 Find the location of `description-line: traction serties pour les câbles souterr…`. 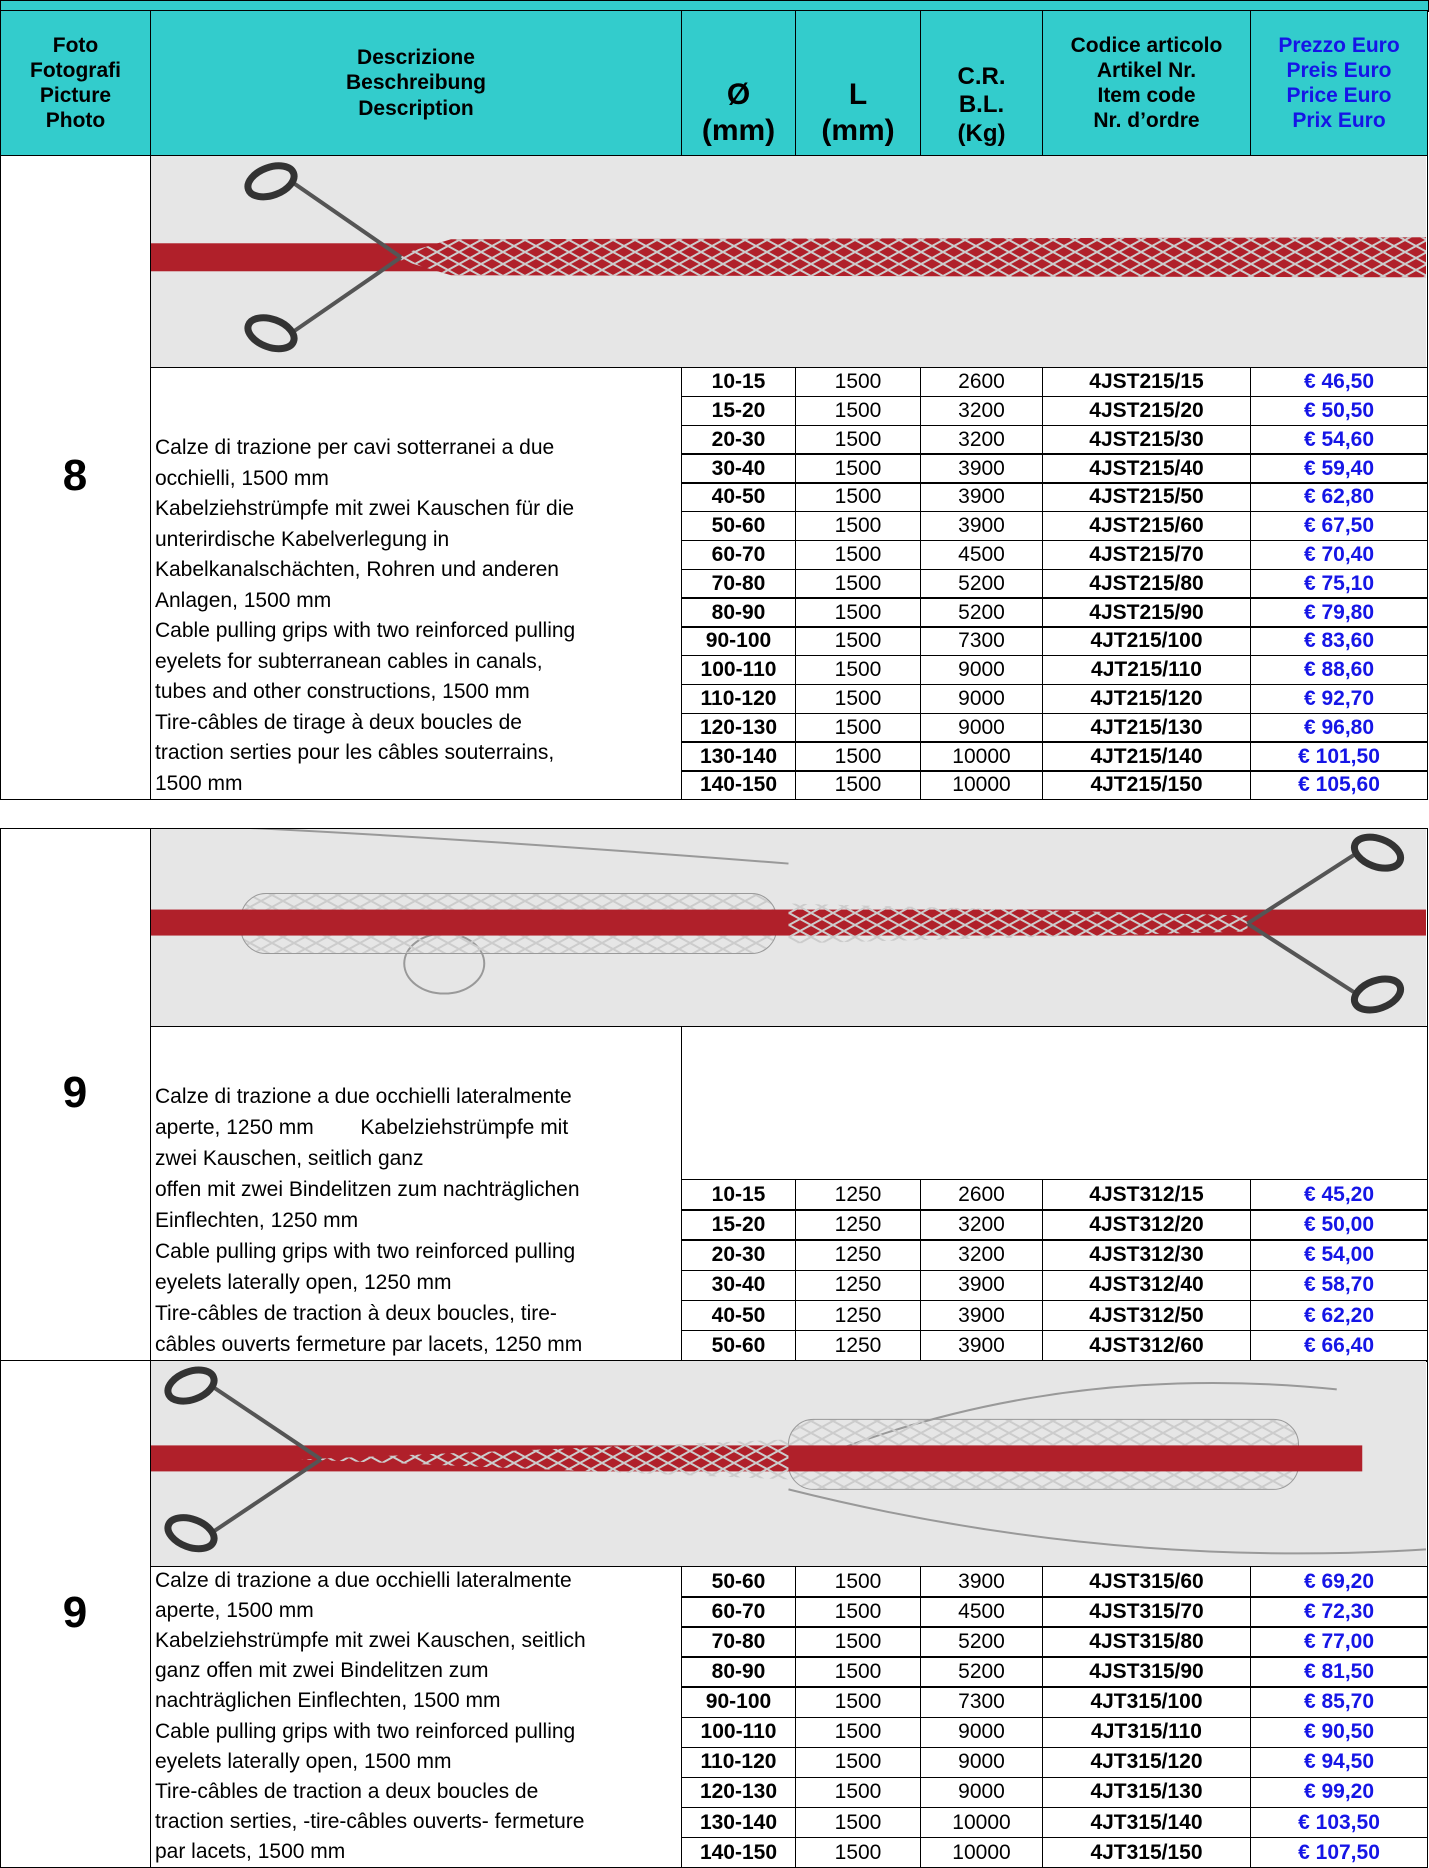

description-line: traction serties pour les câbles souterr… is located at coordinates (355, 752).